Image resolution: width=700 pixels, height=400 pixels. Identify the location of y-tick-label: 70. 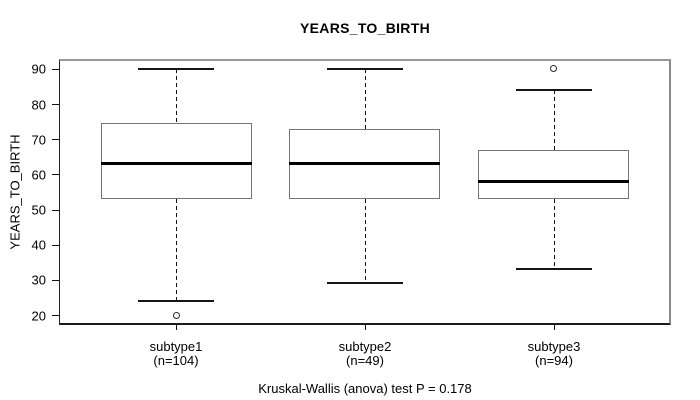
(38, 140).